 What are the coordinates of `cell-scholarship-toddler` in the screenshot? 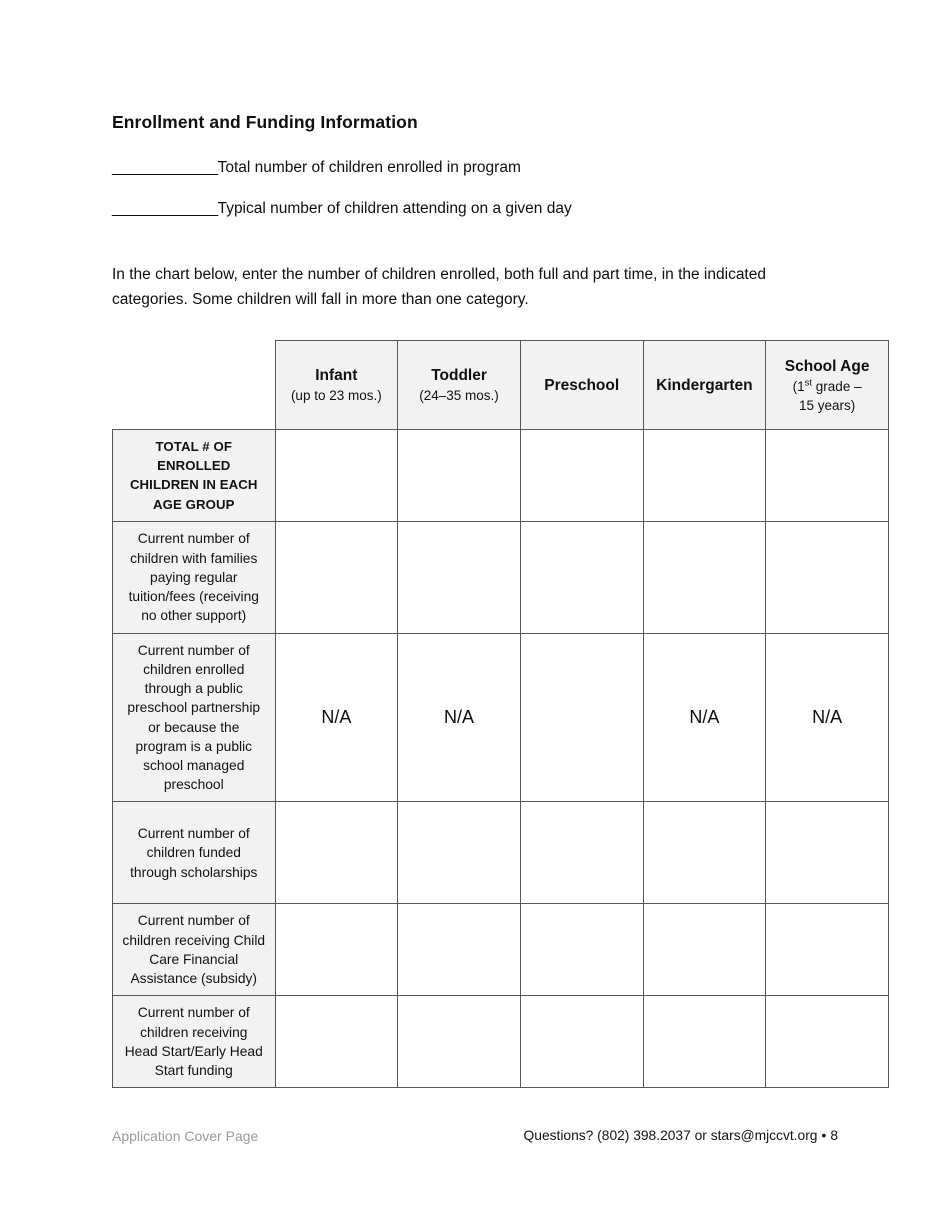 It's located at (459, 853).